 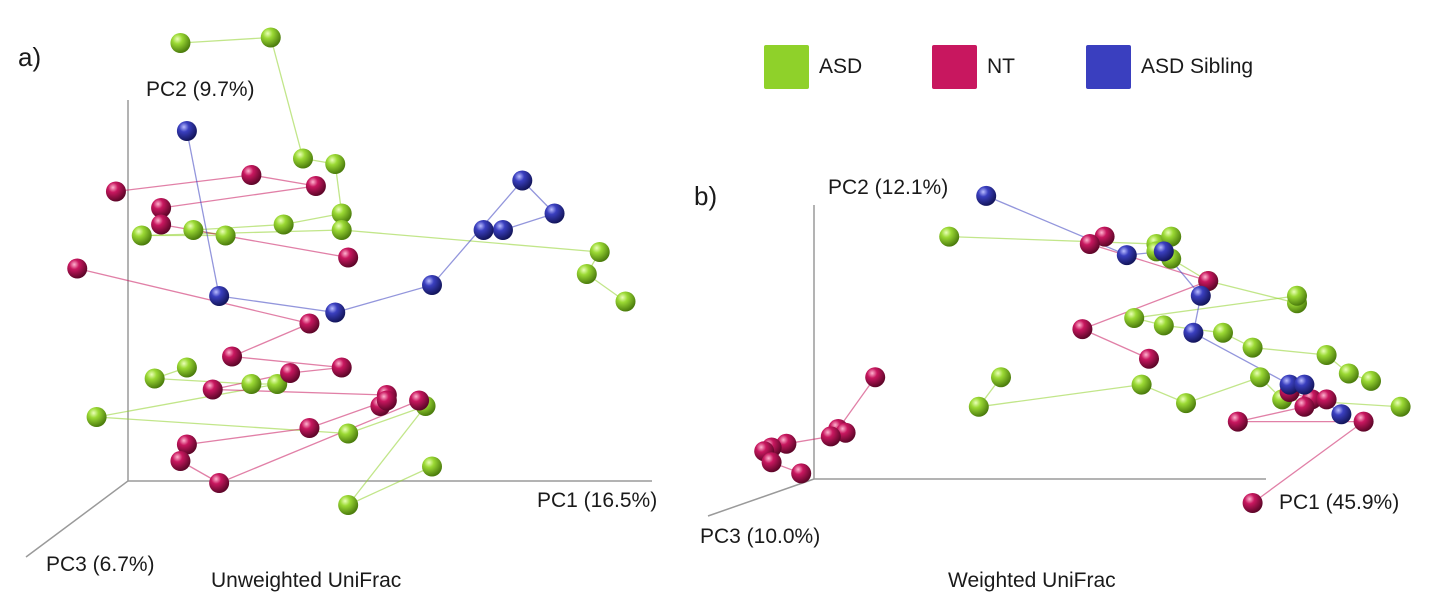 What do you see at coordinates (706, 196) in the screenshot?
I see `panel-label-b: b)` at bounding box center [706, 196].